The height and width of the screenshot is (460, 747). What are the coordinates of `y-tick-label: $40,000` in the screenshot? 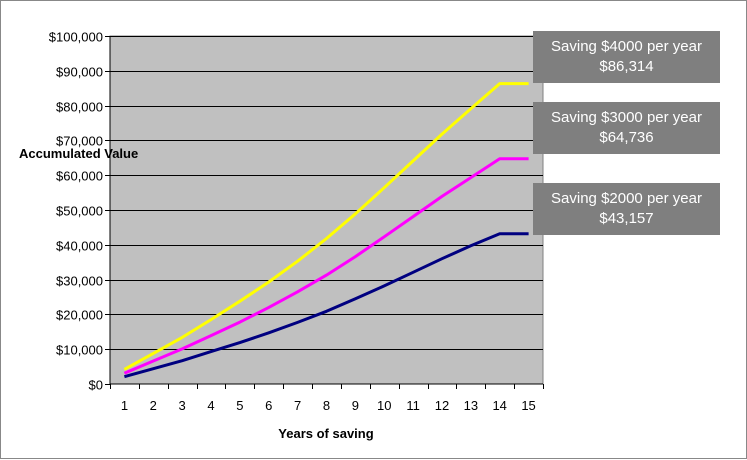 It's located at (79, 246).